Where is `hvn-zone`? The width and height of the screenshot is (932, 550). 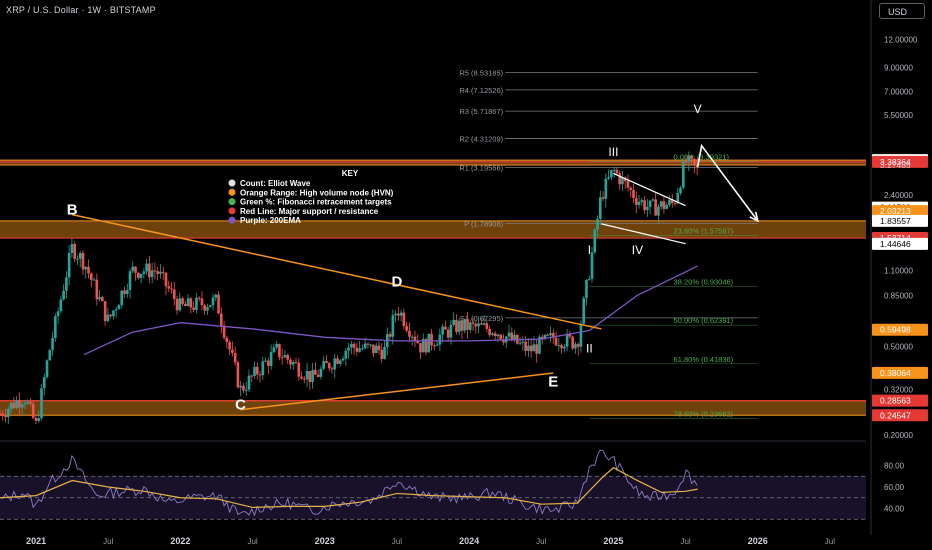 hvn-zone is located at coordinates (433, 408).